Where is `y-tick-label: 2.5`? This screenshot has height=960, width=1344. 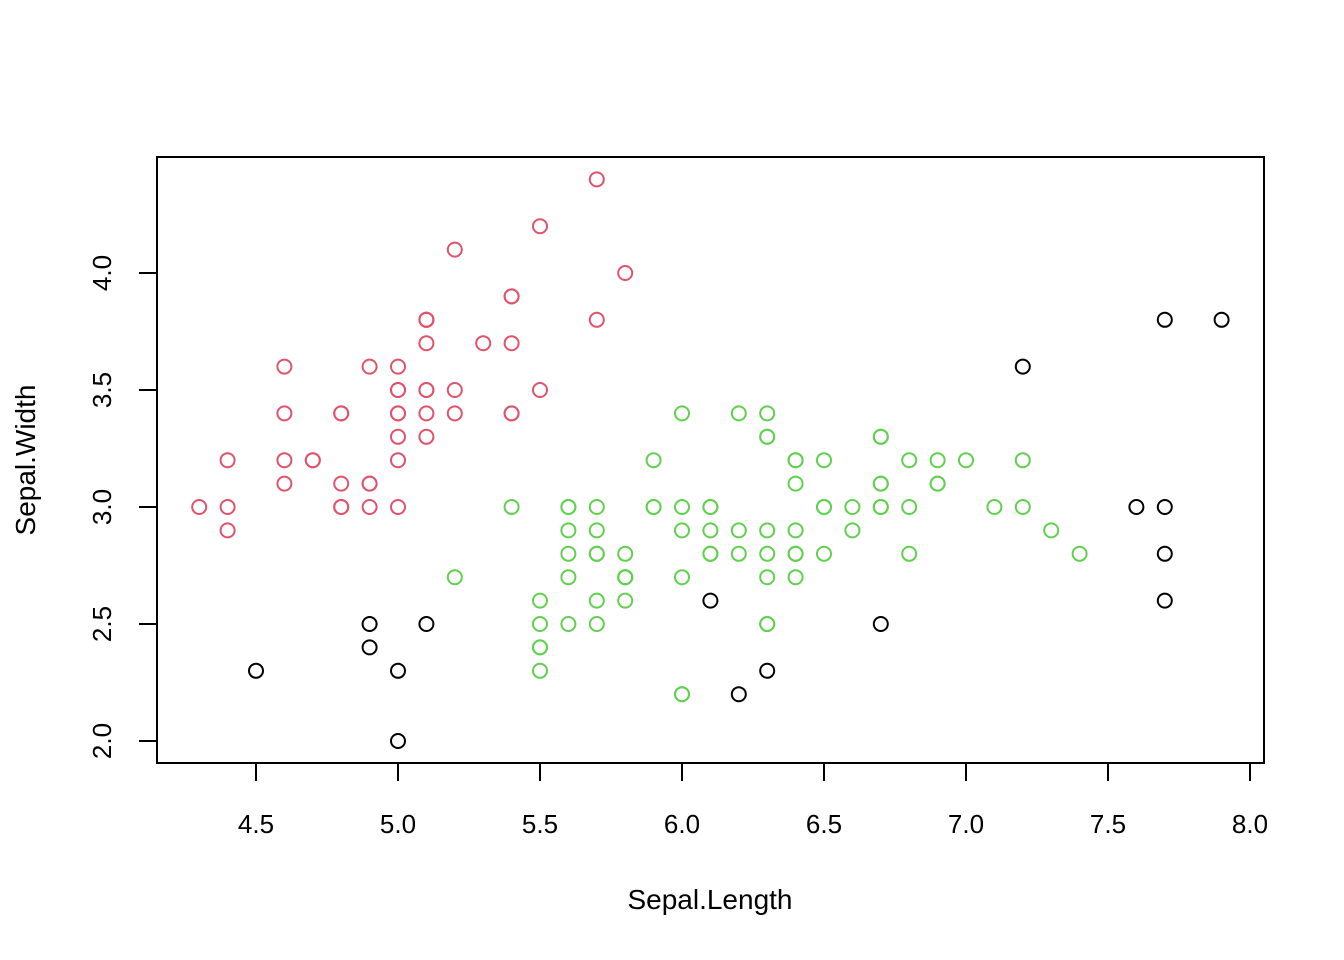 y-tick-label: 2.5 is located at coordinates (102, 624).